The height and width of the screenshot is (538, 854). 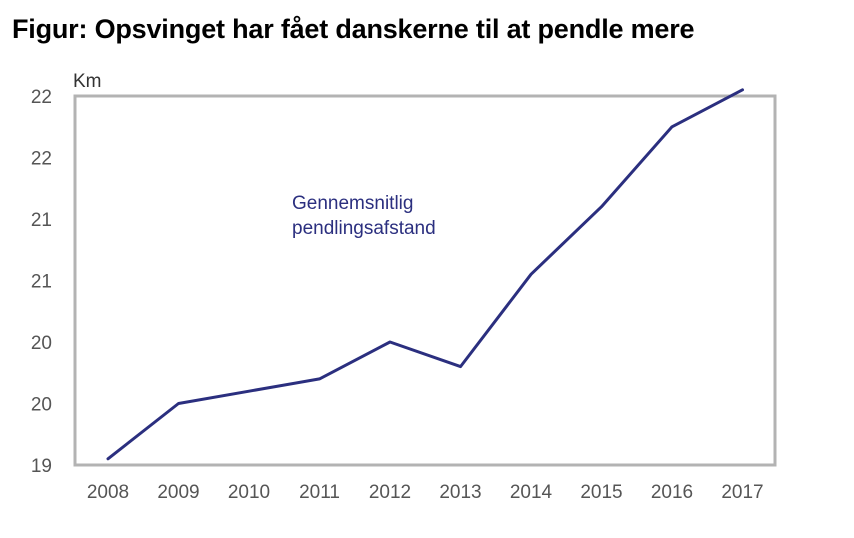 What do you see at coordinates (742, 492) in the screenshot?
I see `x-tick-label: 2017` at bounding box center [742, 492].